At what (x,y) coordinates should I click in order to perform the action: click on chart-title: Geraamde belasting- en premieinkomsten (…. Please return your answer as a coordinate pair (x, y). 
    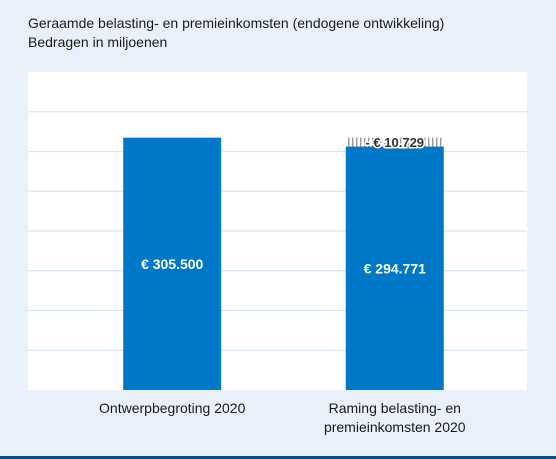
    Looking at the image, I should click on (236, 23).